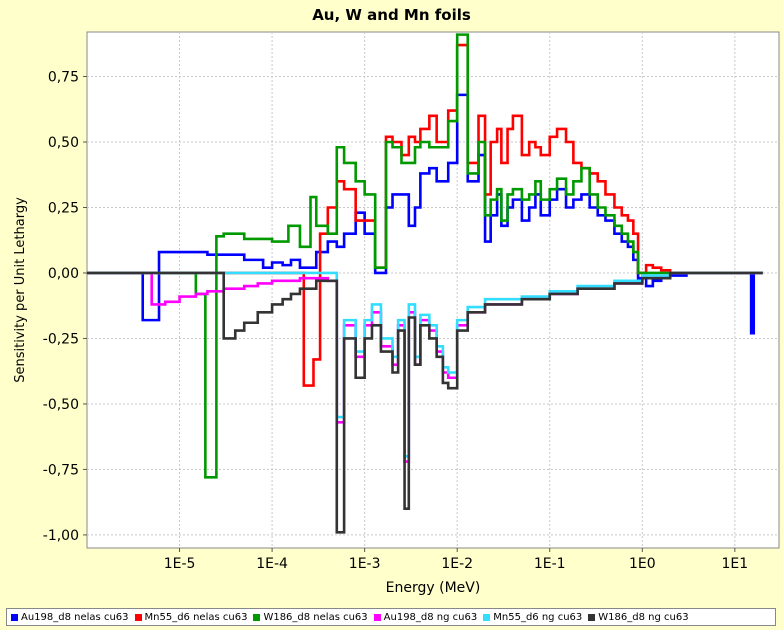  What do you see at coordinates (430, 617) in the screenshot?
I see `legend-label: Au198_d8 ng cu63` at bounding box center [430, 617].